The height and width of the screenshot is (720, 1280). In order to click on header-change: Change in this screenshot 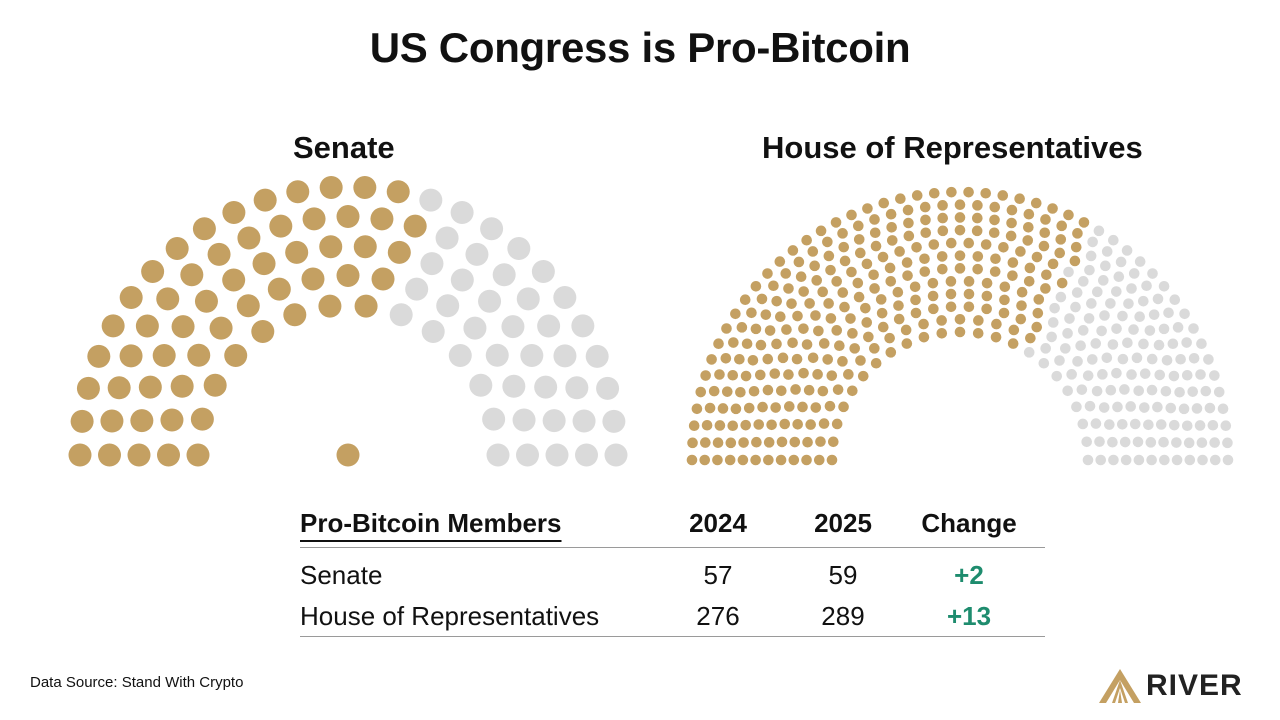, I will do `click(969, 523)`.